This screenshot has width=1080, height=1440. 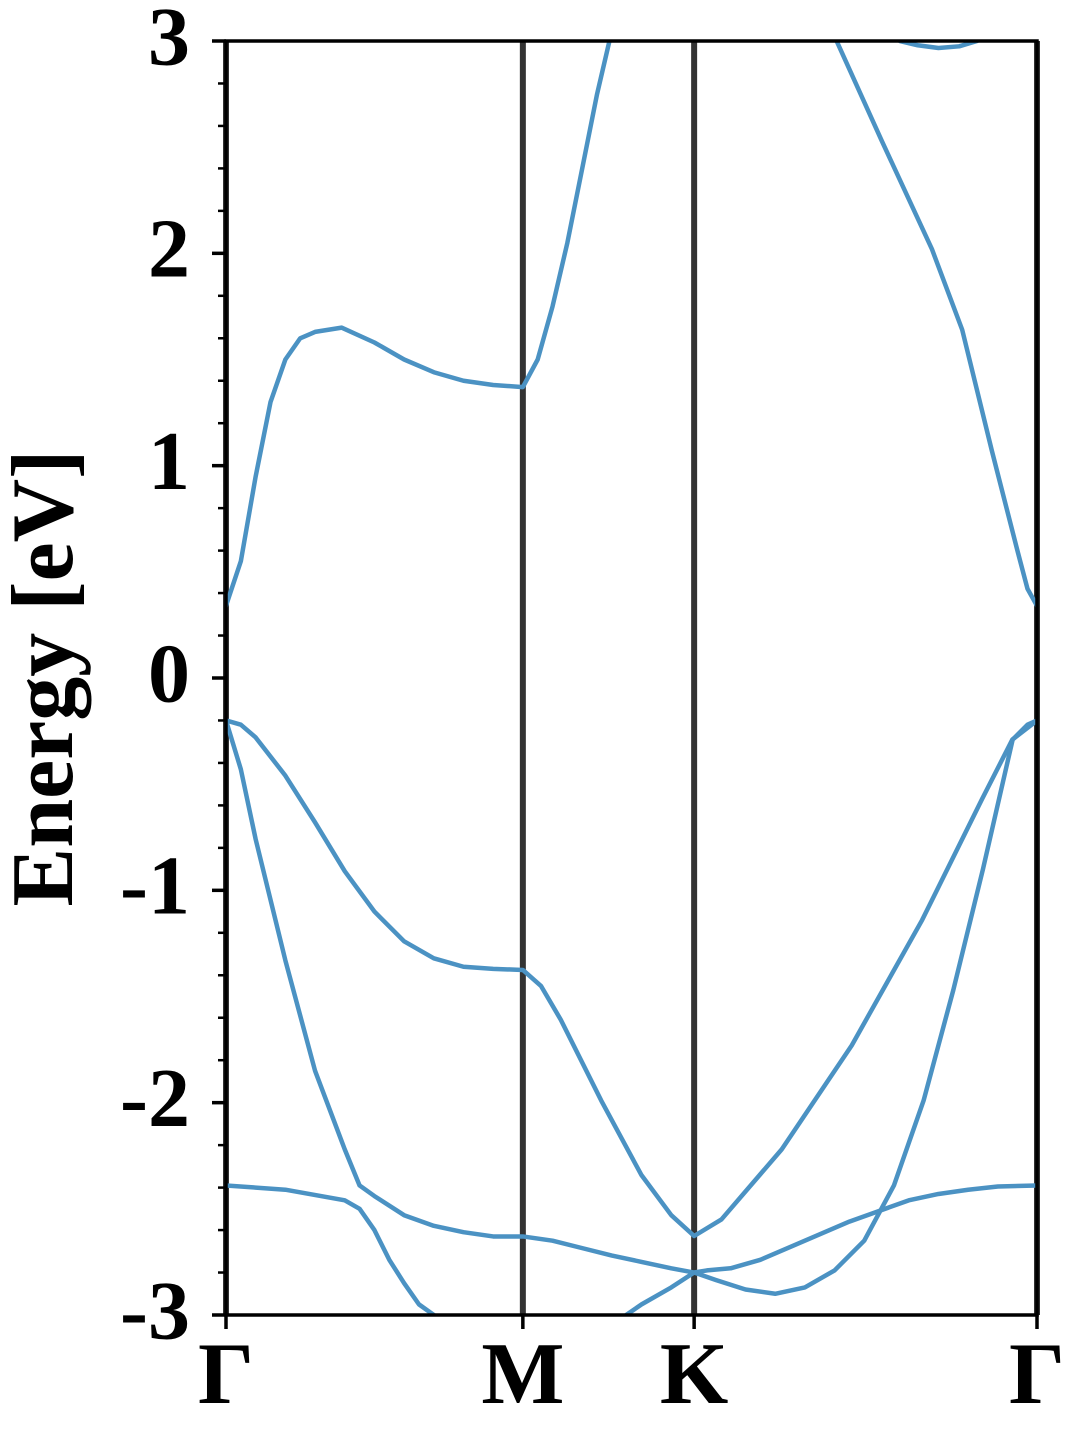 What do you see at coordinates (169, 461) in the screenshot?
I see `y-tick-label: 1` at bounding box center [169, 461].